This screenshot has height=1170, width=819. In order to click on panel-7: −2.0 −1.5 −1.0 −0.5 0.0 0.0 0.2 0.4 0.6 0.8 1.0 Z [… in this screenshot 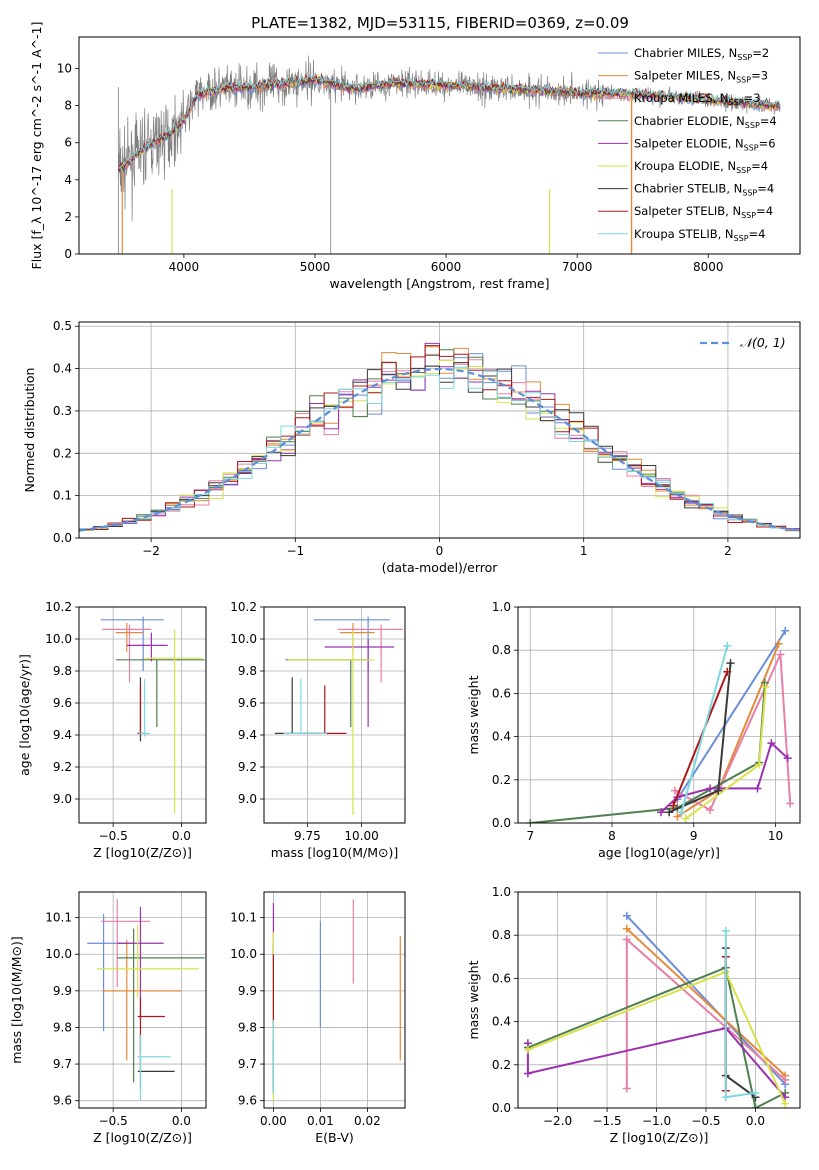, I will do `click(633, 1015)`.